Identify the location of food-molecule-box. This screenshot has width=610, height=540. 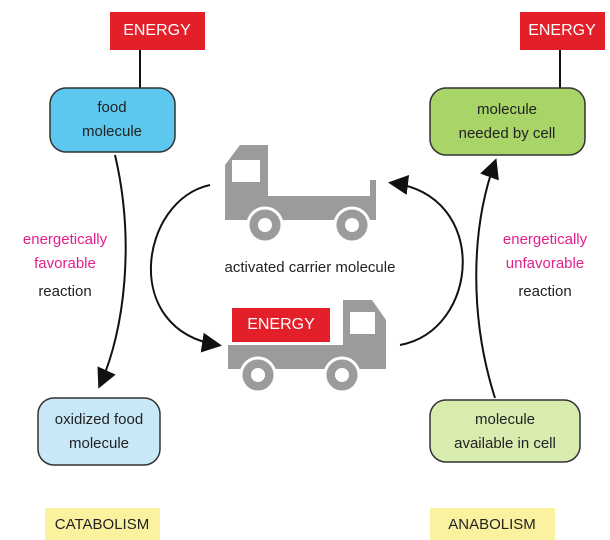
(112, 120).